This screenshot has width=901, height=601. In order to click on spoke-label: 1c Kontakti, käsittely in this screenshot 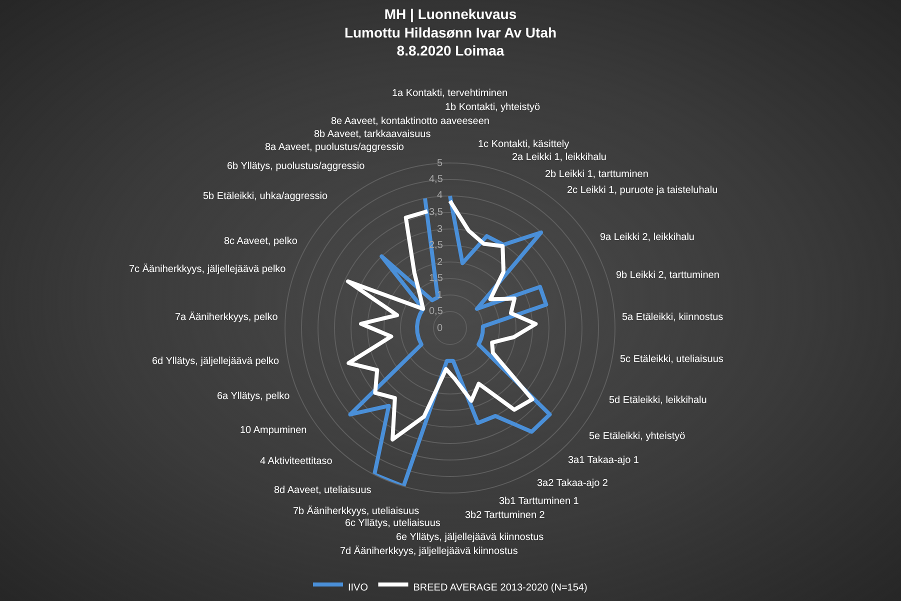, I will do `click(524, 144)`.